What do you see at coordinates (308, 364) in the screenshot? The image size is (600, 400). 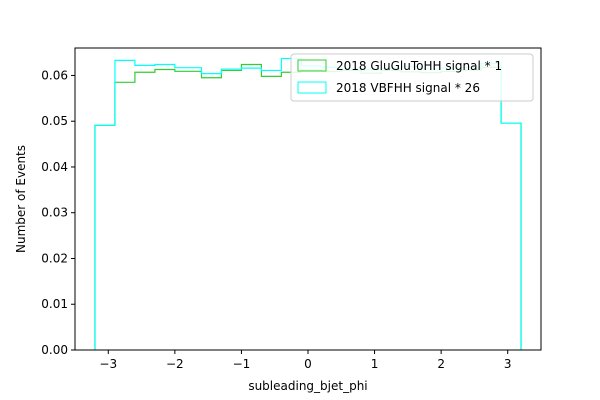 I see `x-tick-label: 0` at bounding box center [308, 364].